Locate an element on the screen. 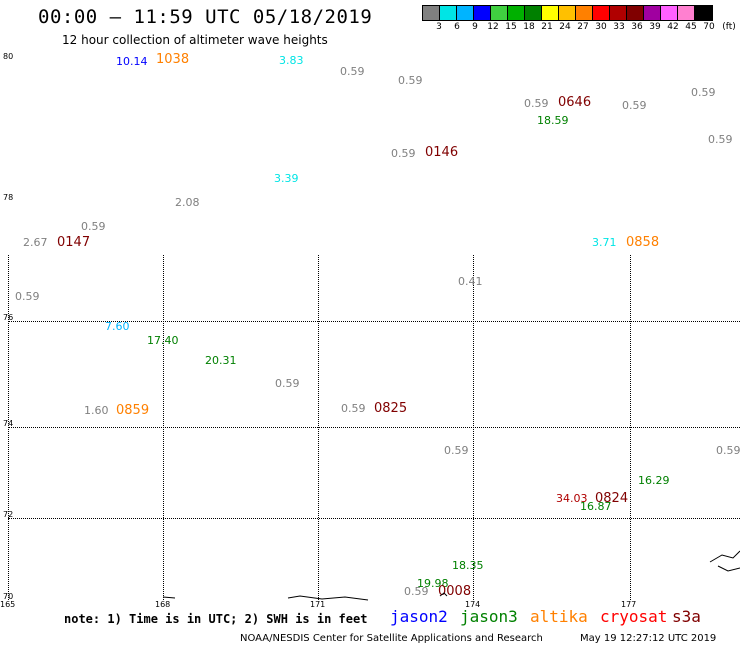 The height and width of the screenshot is (650, 740). latitude-label: 78 is located at coordinates (8, 197).